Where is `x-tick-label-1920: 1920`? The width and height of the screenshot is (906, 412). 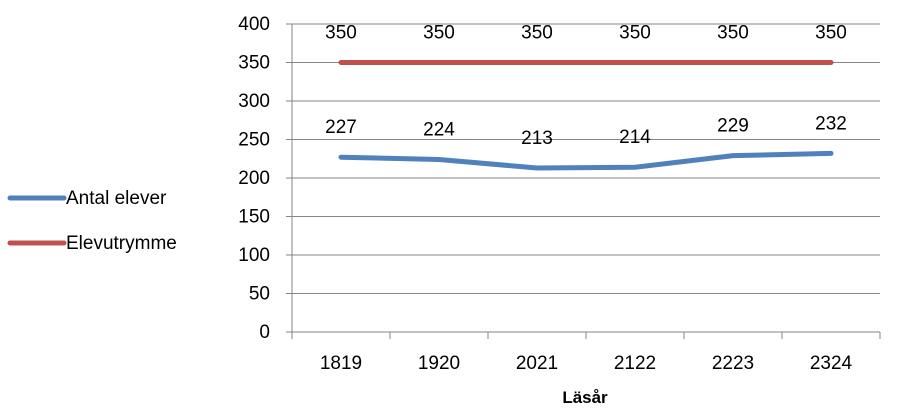
x-tick-label-1920: 1920 is located at coordinates (439, 363).